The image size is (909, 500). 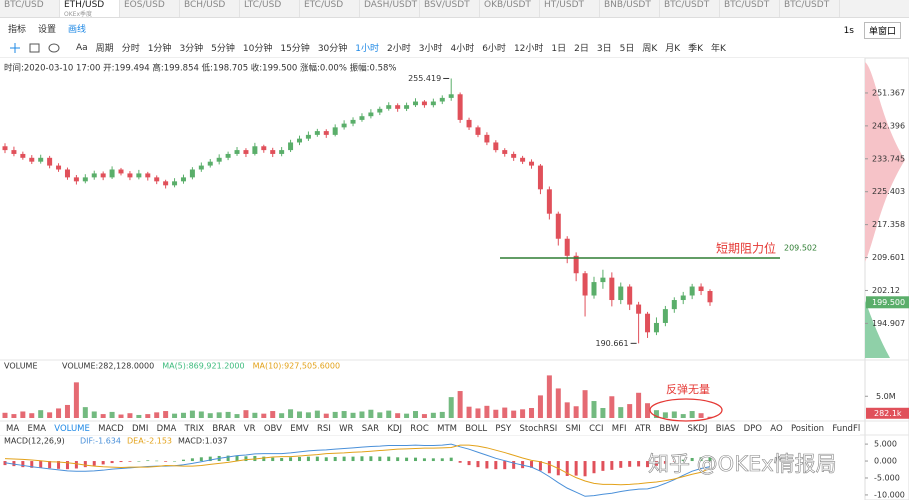 What do you see at coordinates (447, 428) in the screenshot?
I see `indicator: MTM` at bounding box center [447, 428].